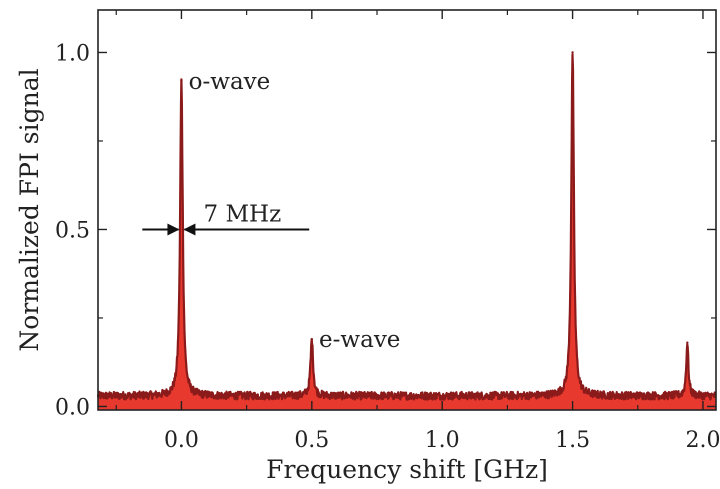  What do you see at coordinates (72, 230) in the screenshot?
I see `y-tick-label: 0.5` at bounding box center [72, 230].